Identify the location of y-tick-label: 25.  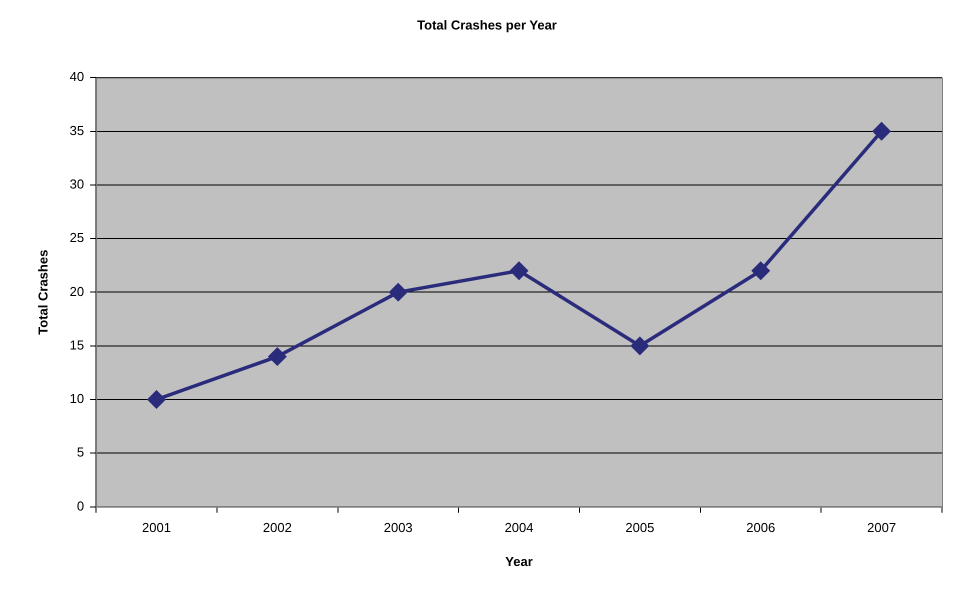
(77, 238).